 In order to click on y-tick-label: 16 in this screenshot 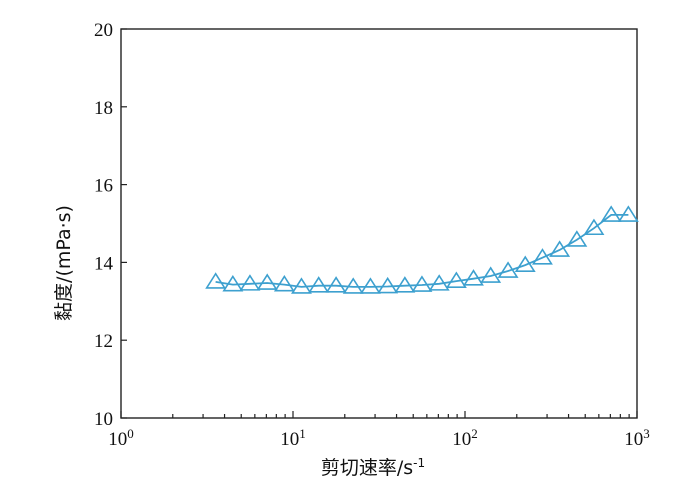, I will do `click(103, 186)`.